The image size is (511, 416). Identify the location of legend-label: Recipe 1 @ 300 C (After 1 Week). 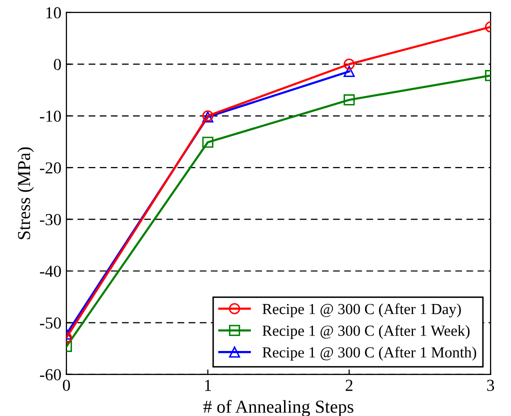
(366, 331).